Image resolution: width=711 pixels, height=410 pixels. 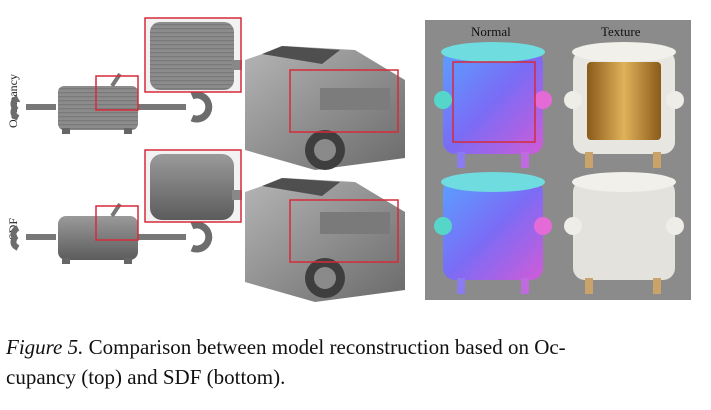 What do you see at coordinates (146, 377) in the screenshot?
I see `caption-text-line2: cupancy (top) and SDF (bottom).` at bounding box center [146, 377].